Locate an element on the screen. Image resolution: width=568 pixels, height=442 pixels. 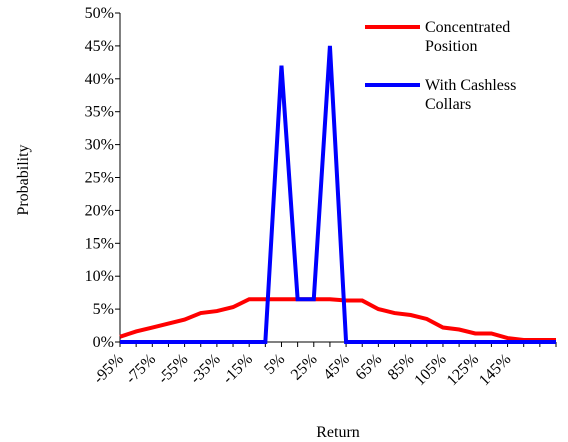
y-tick-label: 10% is located at coordinates (99, 276).